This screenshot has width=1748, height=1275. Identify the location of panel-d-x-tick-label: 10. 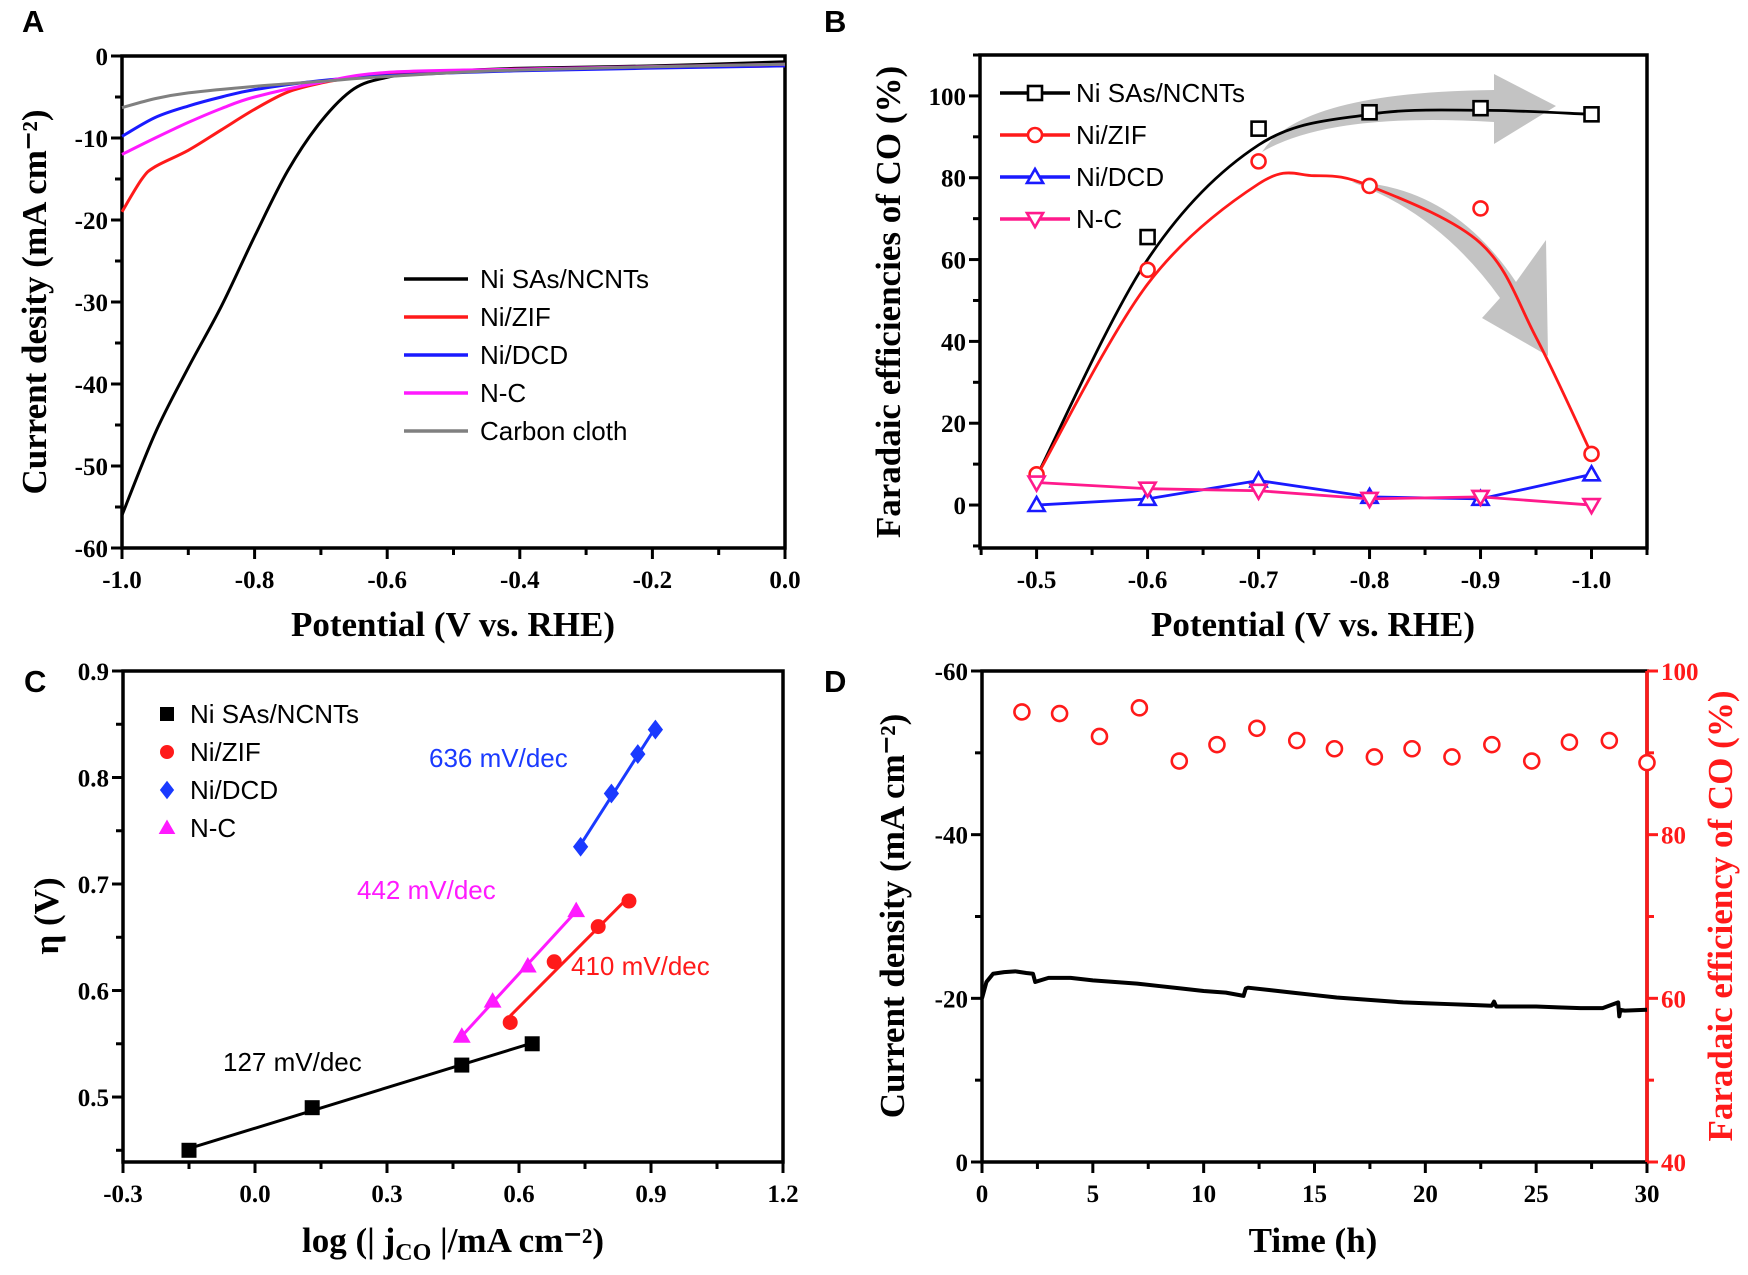
(1203, 1194).